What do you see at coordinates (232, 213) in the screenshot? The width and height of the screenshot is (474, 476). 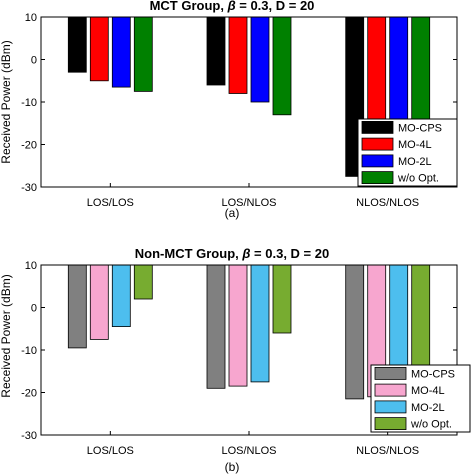 I see `figure-caption: (a)` at bounding box center [232, 213].